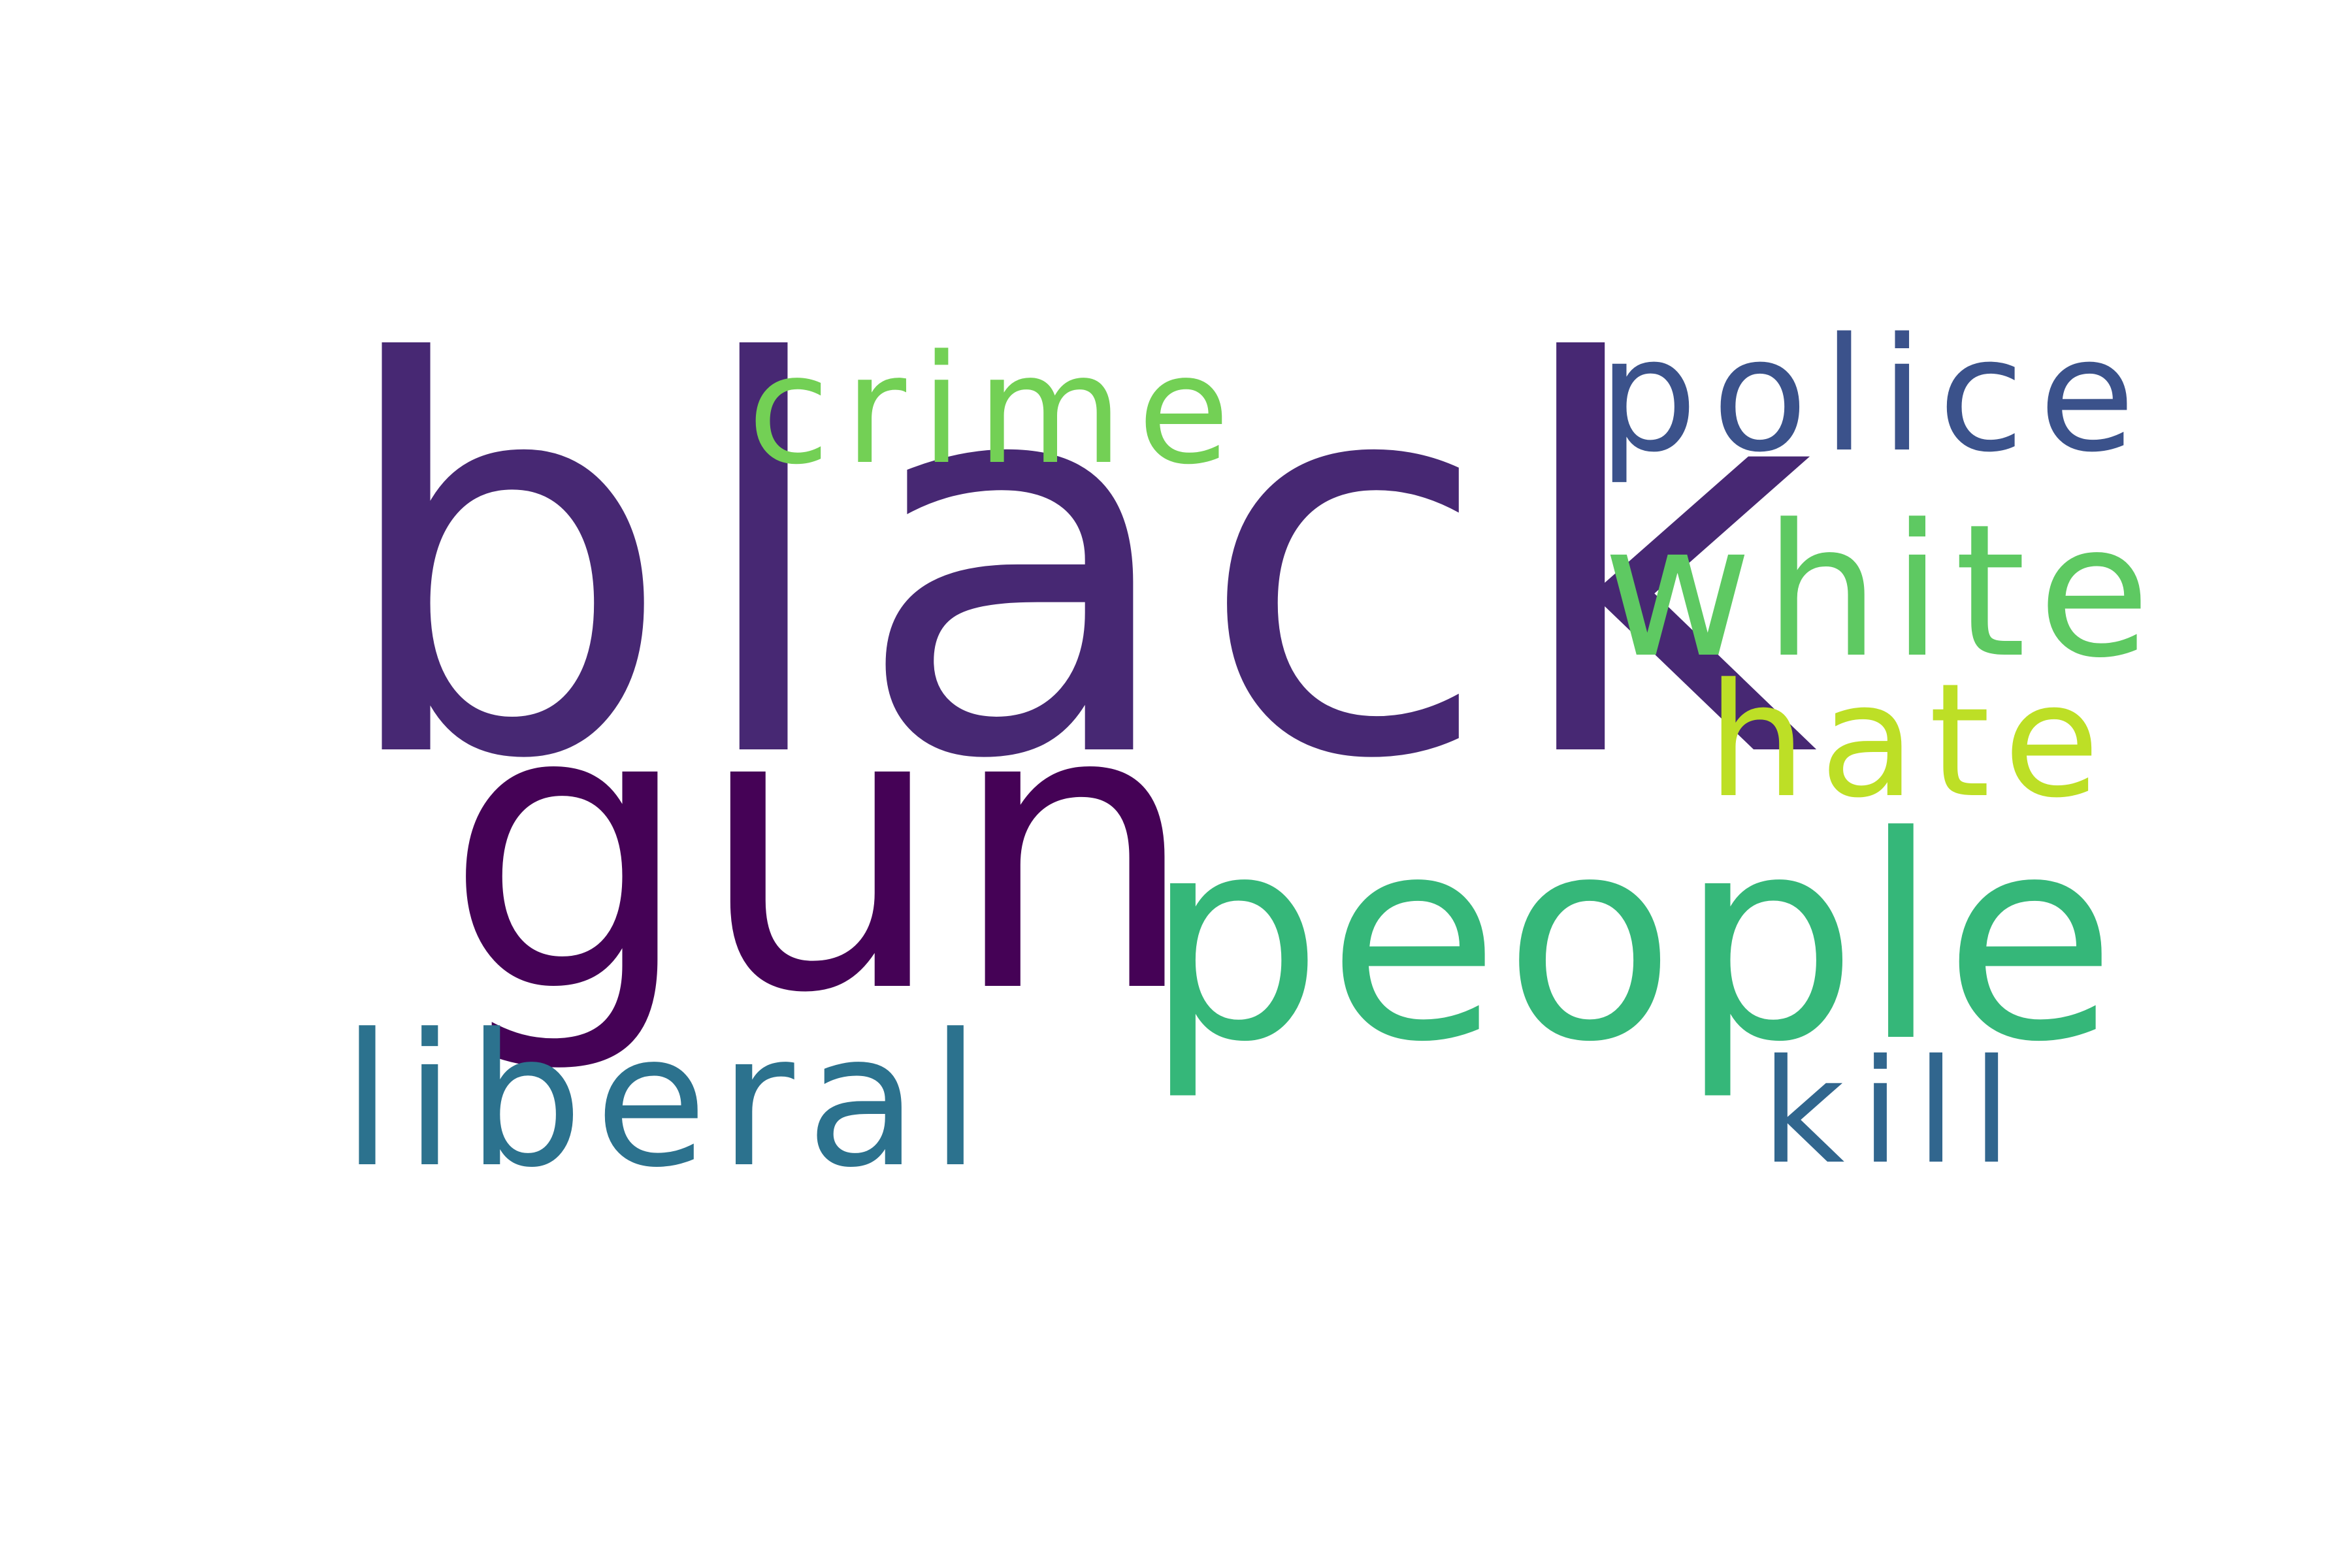 This screenshot has width=2352, height=1568. Describe the element at coordinates (1894, 1112) in the screenshot. I see `word-kill: kill` at that location.